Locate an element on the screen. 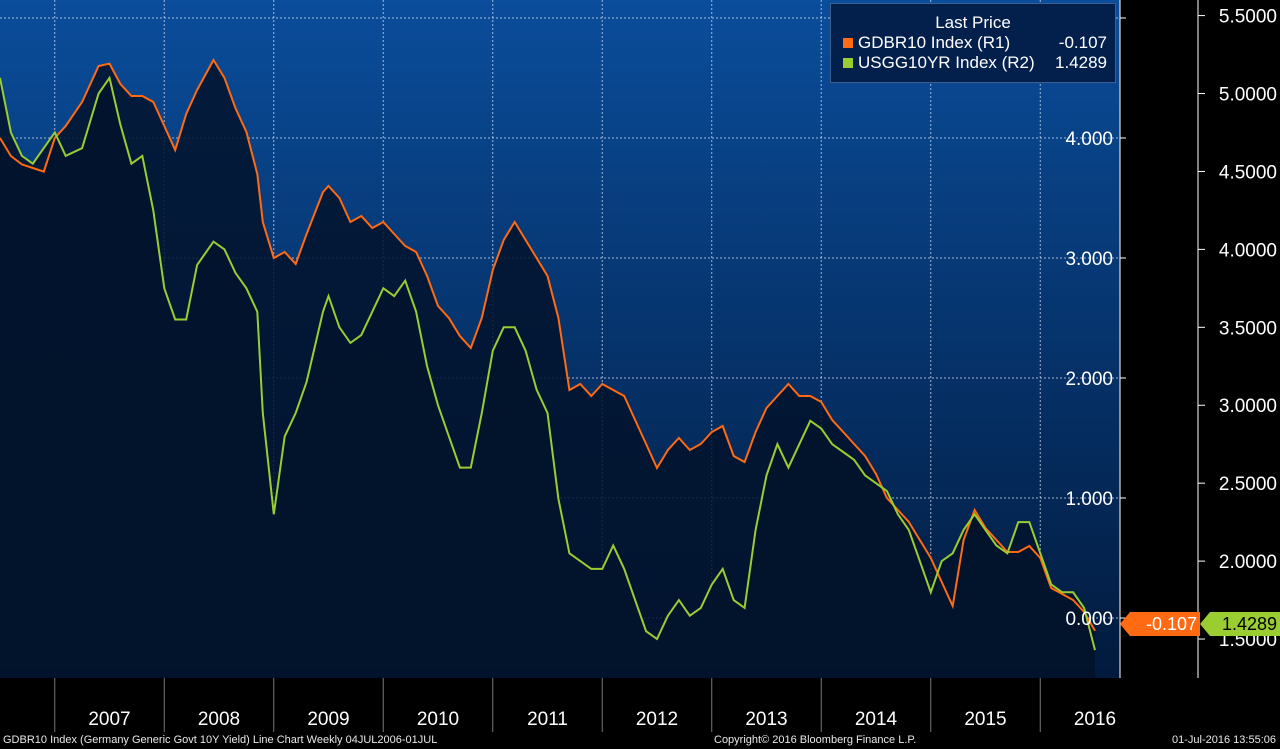  r1-tick-label: 4.000 is located at coordinates (1089, 139).